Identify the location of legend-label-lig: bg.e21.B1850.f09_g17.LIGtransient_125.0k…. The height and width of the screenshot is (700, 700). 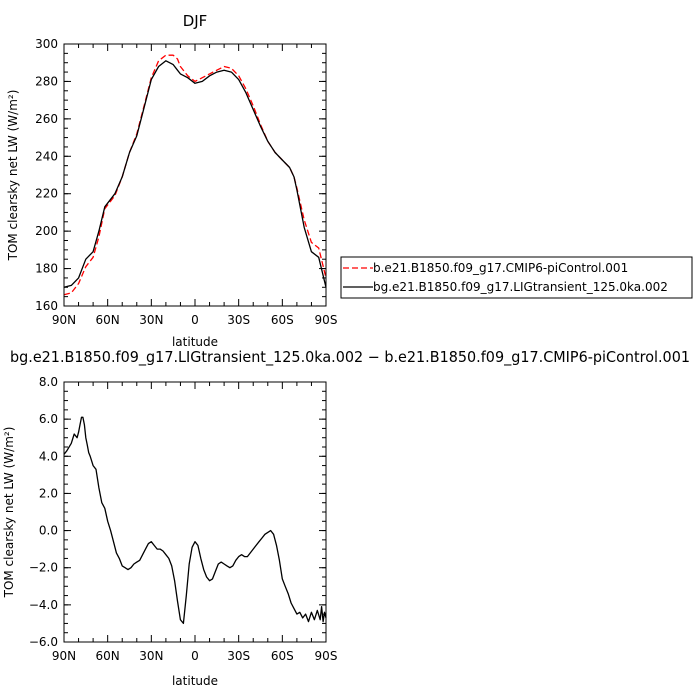
(520, 287).